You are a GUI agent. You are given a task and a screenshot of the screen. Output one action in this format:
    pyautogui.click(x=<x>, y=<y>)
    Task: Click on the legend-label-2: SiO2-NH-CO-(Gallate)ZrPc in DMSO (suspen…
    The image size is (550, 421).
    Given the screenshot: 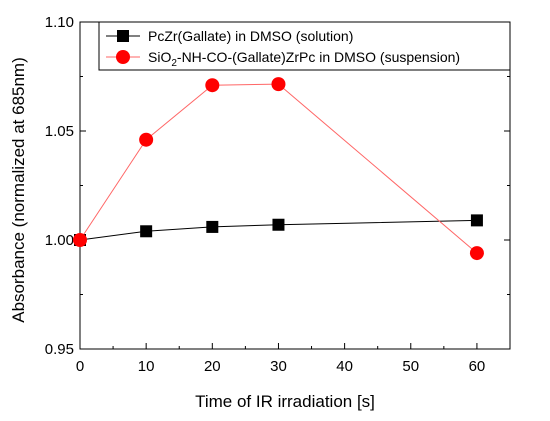 What is the action you would take?
    pyautogui.click(x=304, y=59)
    